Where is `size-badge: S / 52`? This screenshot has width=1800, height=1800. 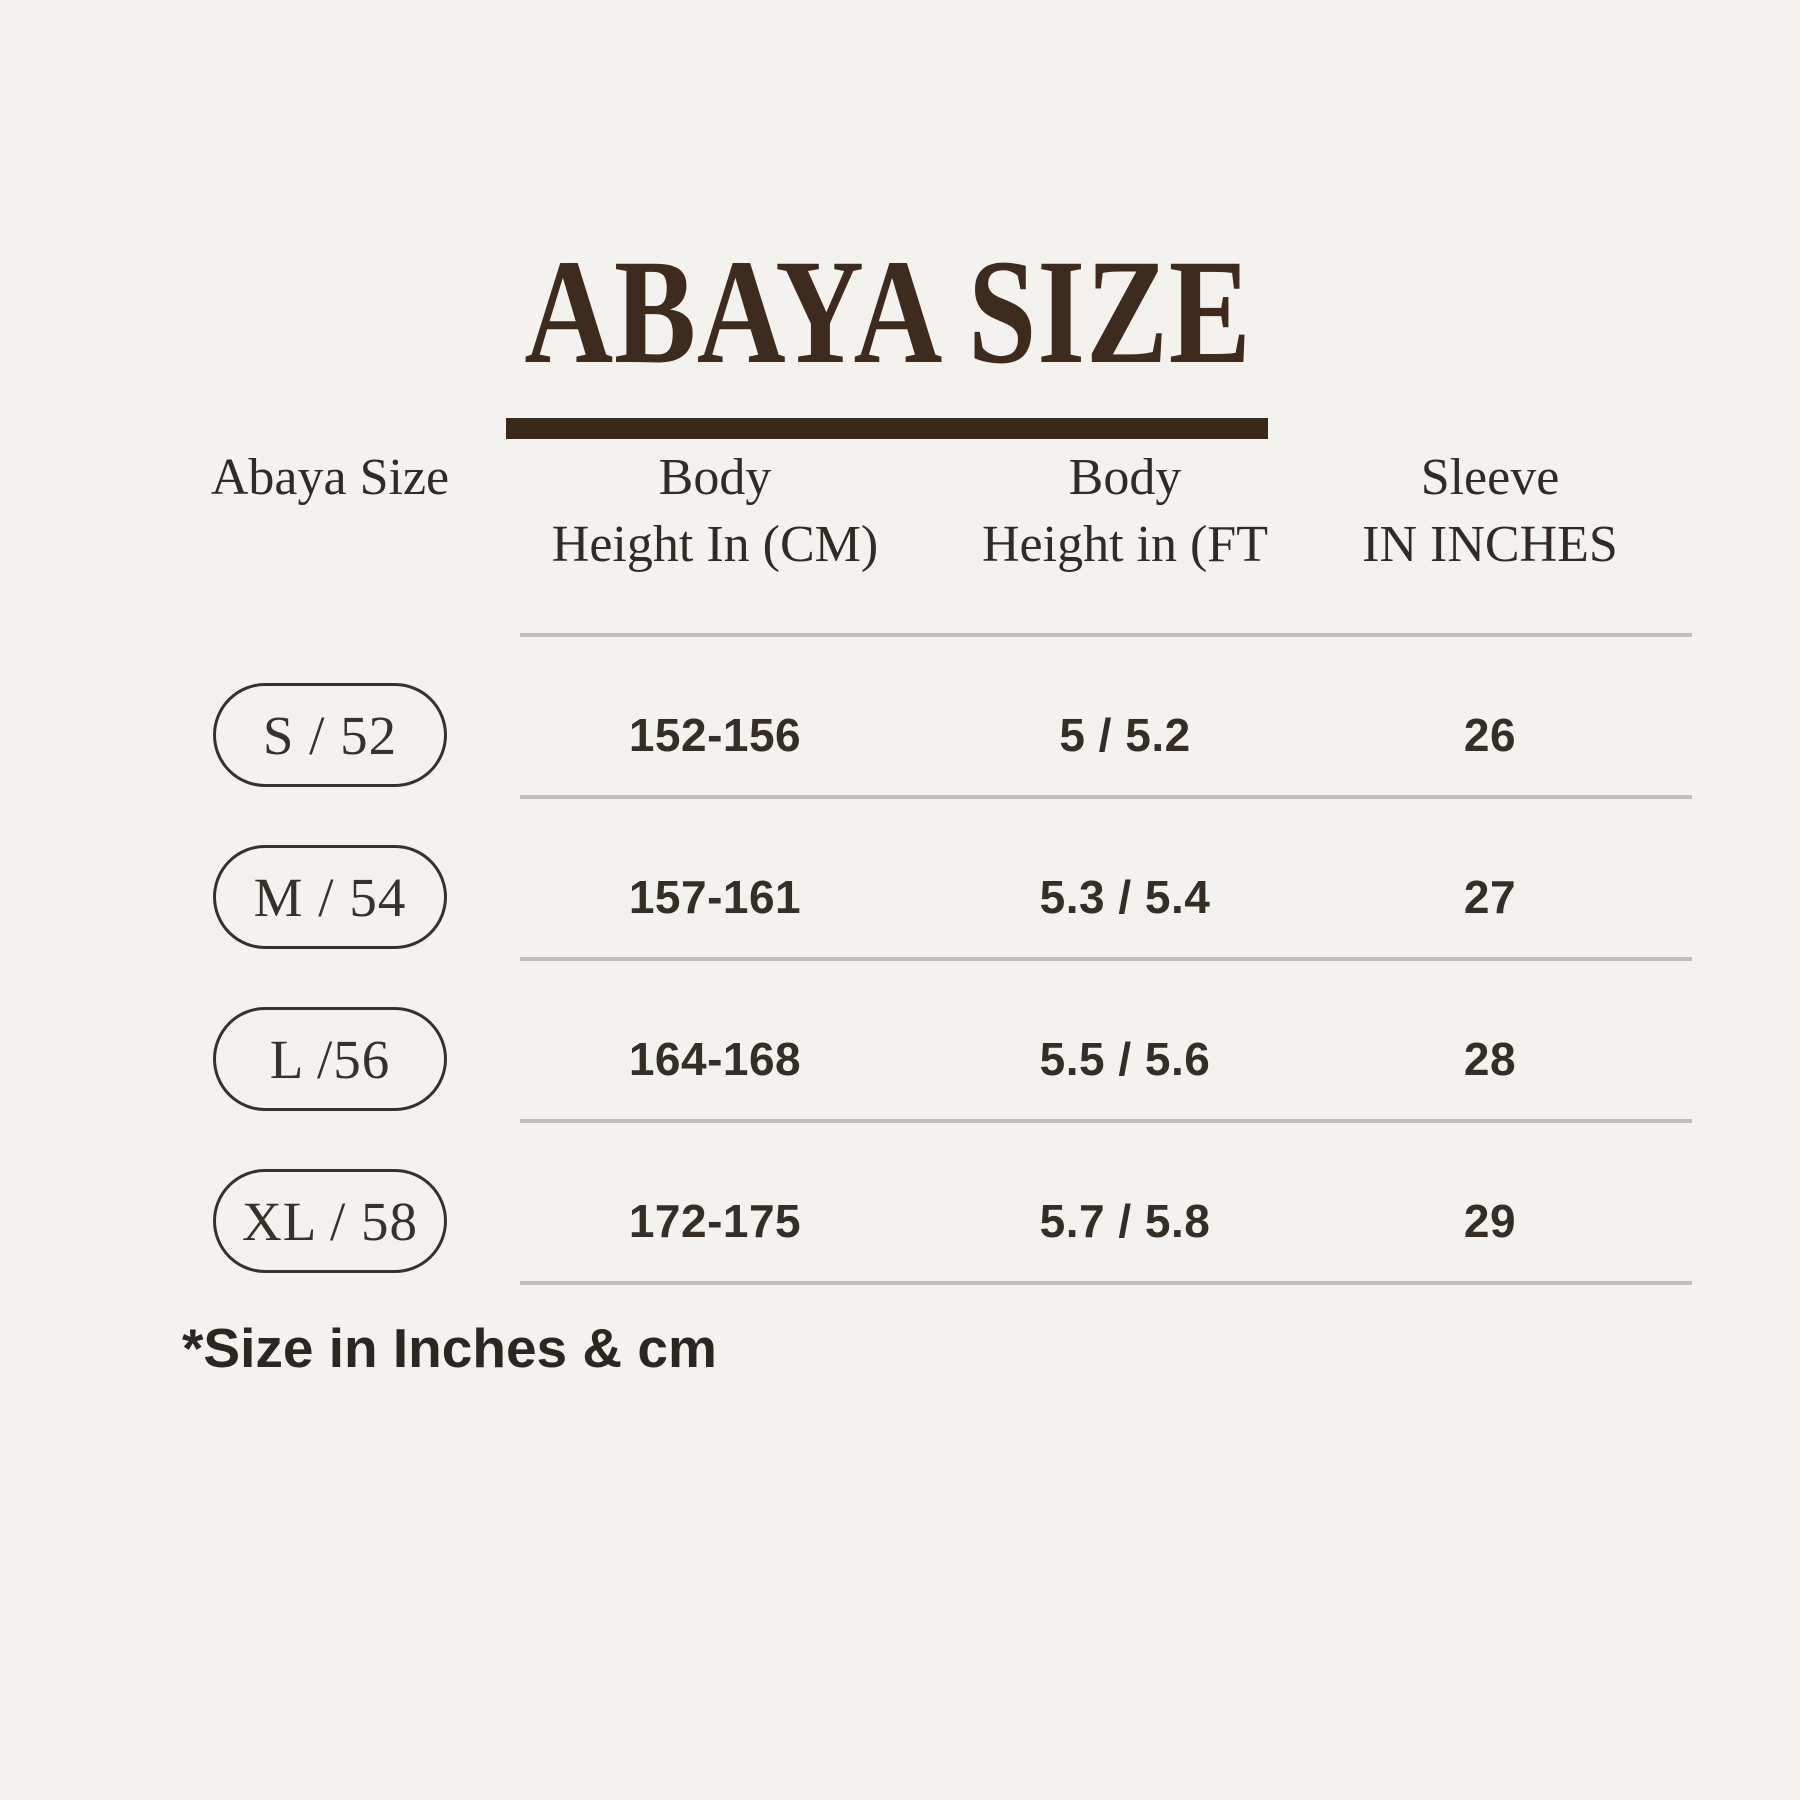
size-badge: S / 52 is located at coordinates (330, 735).